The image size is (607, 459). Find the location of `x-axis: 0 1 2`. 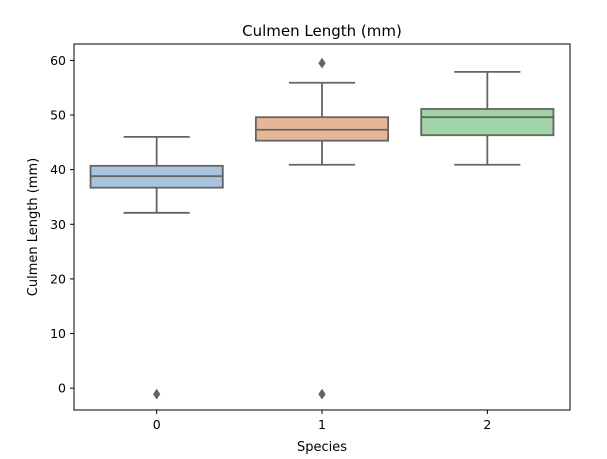

x-axis: 0 1 2 is located at coordinates (322, 421).